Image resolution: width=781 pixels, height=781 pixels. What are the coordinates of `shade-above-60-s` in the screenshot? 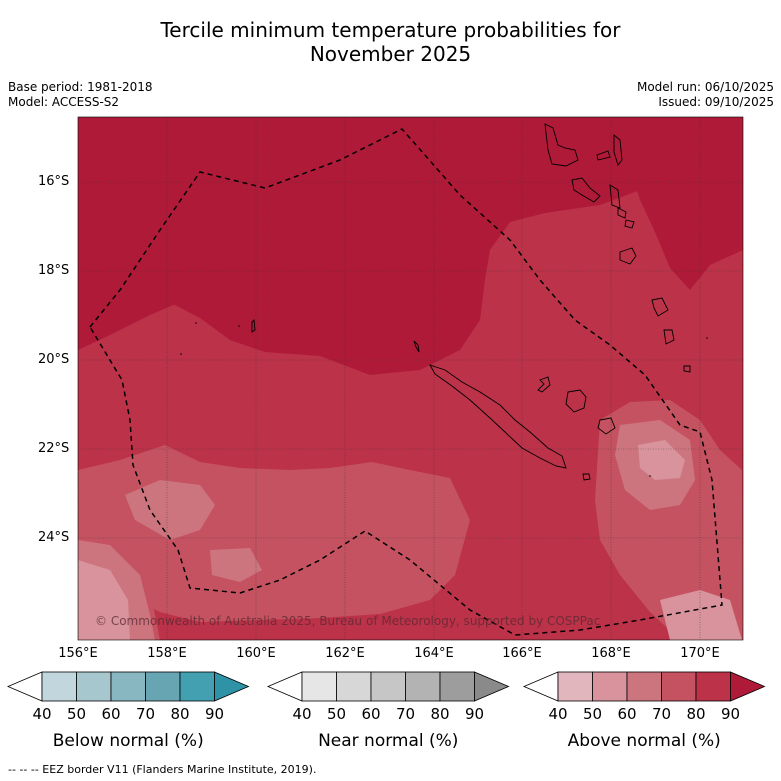 It's located at (236, 565).